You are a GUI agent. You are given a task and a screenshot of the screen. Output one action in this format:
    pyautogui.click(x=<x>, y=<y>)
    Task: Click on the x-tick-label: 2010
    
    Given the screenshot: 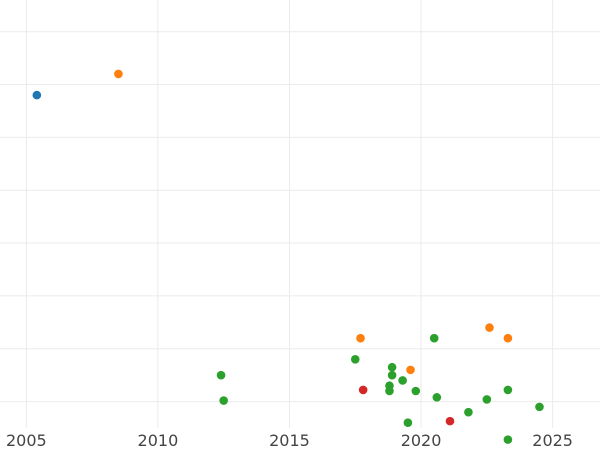 What is the action you would take?
    pyautogui.click(x=158, y=440)
    